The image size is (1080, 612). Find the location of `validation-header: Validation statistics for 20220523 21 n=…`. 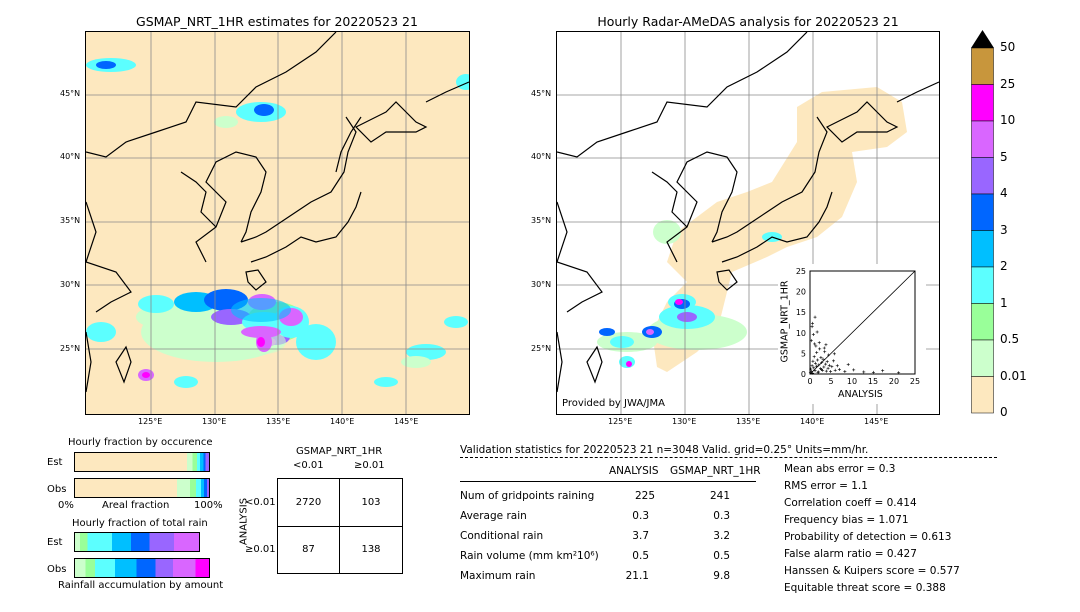

validation-header: Validation statistics for 20220523 21 n=… is located at coordinates (664, 450).